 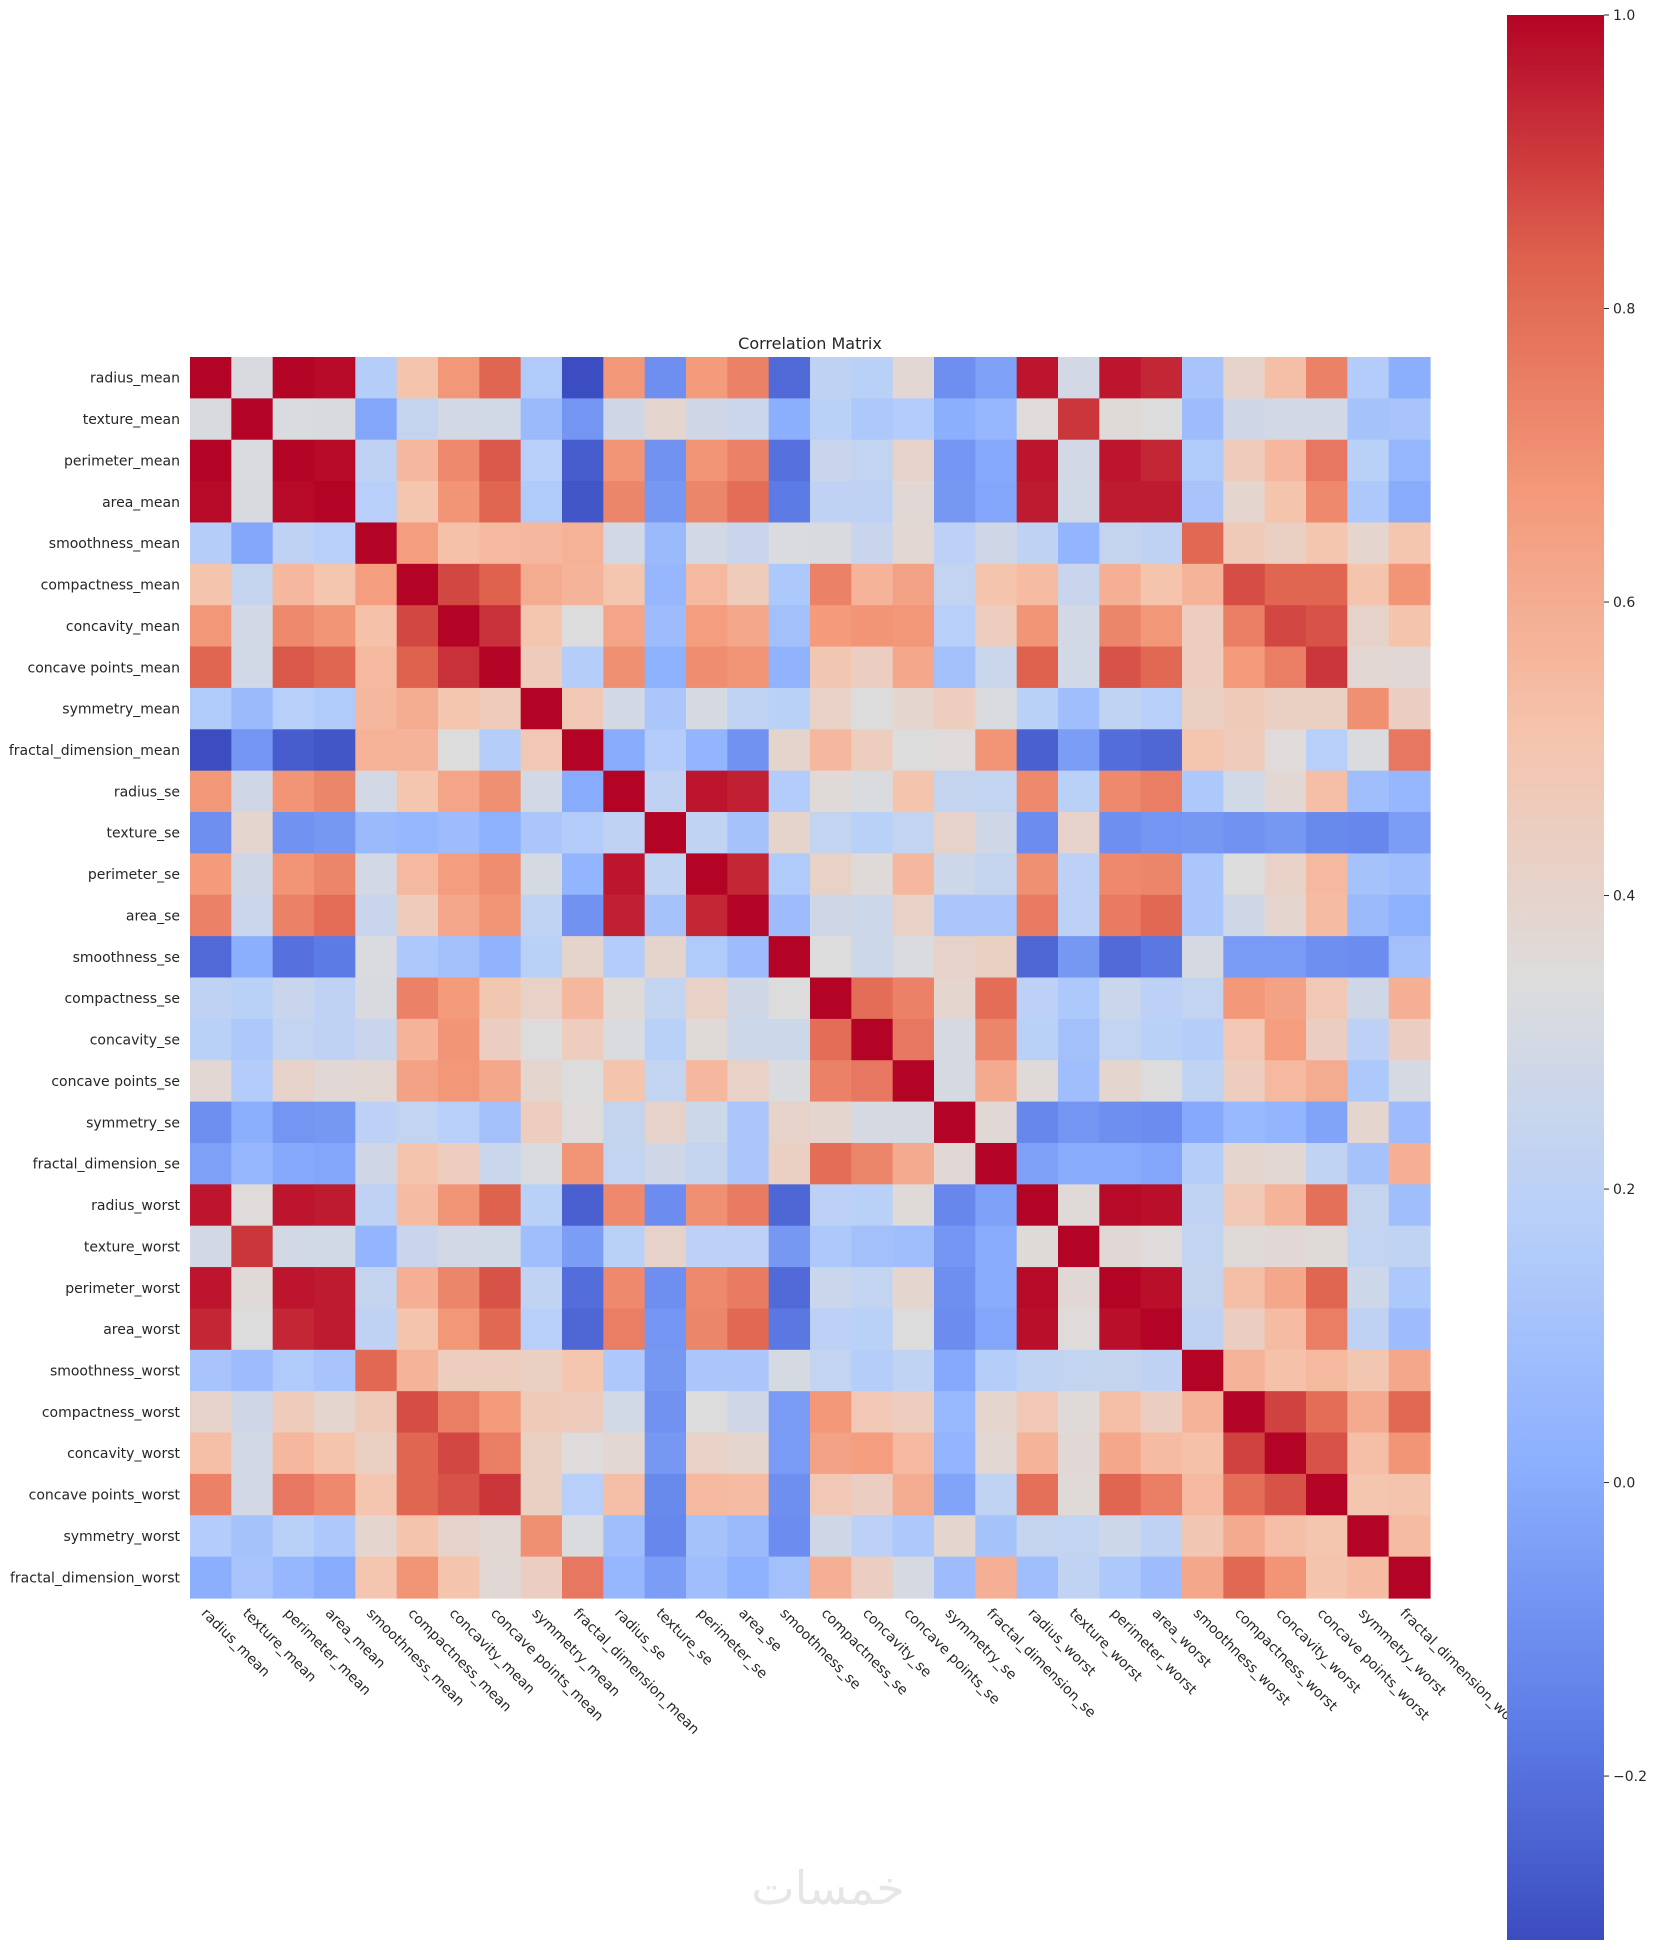 What do you see at coordinates (111, 1413) in the screenshot?
I see `y-tick-label: compactness_worst` at bounding box center [111, 1413].